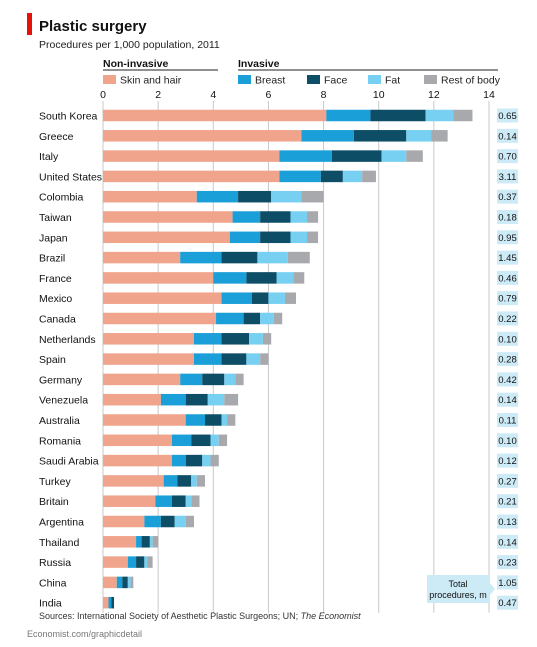  What do you see at coordinates (150, 562) in the screenshot?
I see `bar-russia-rest-of-body` at bounding box center [150, 562].